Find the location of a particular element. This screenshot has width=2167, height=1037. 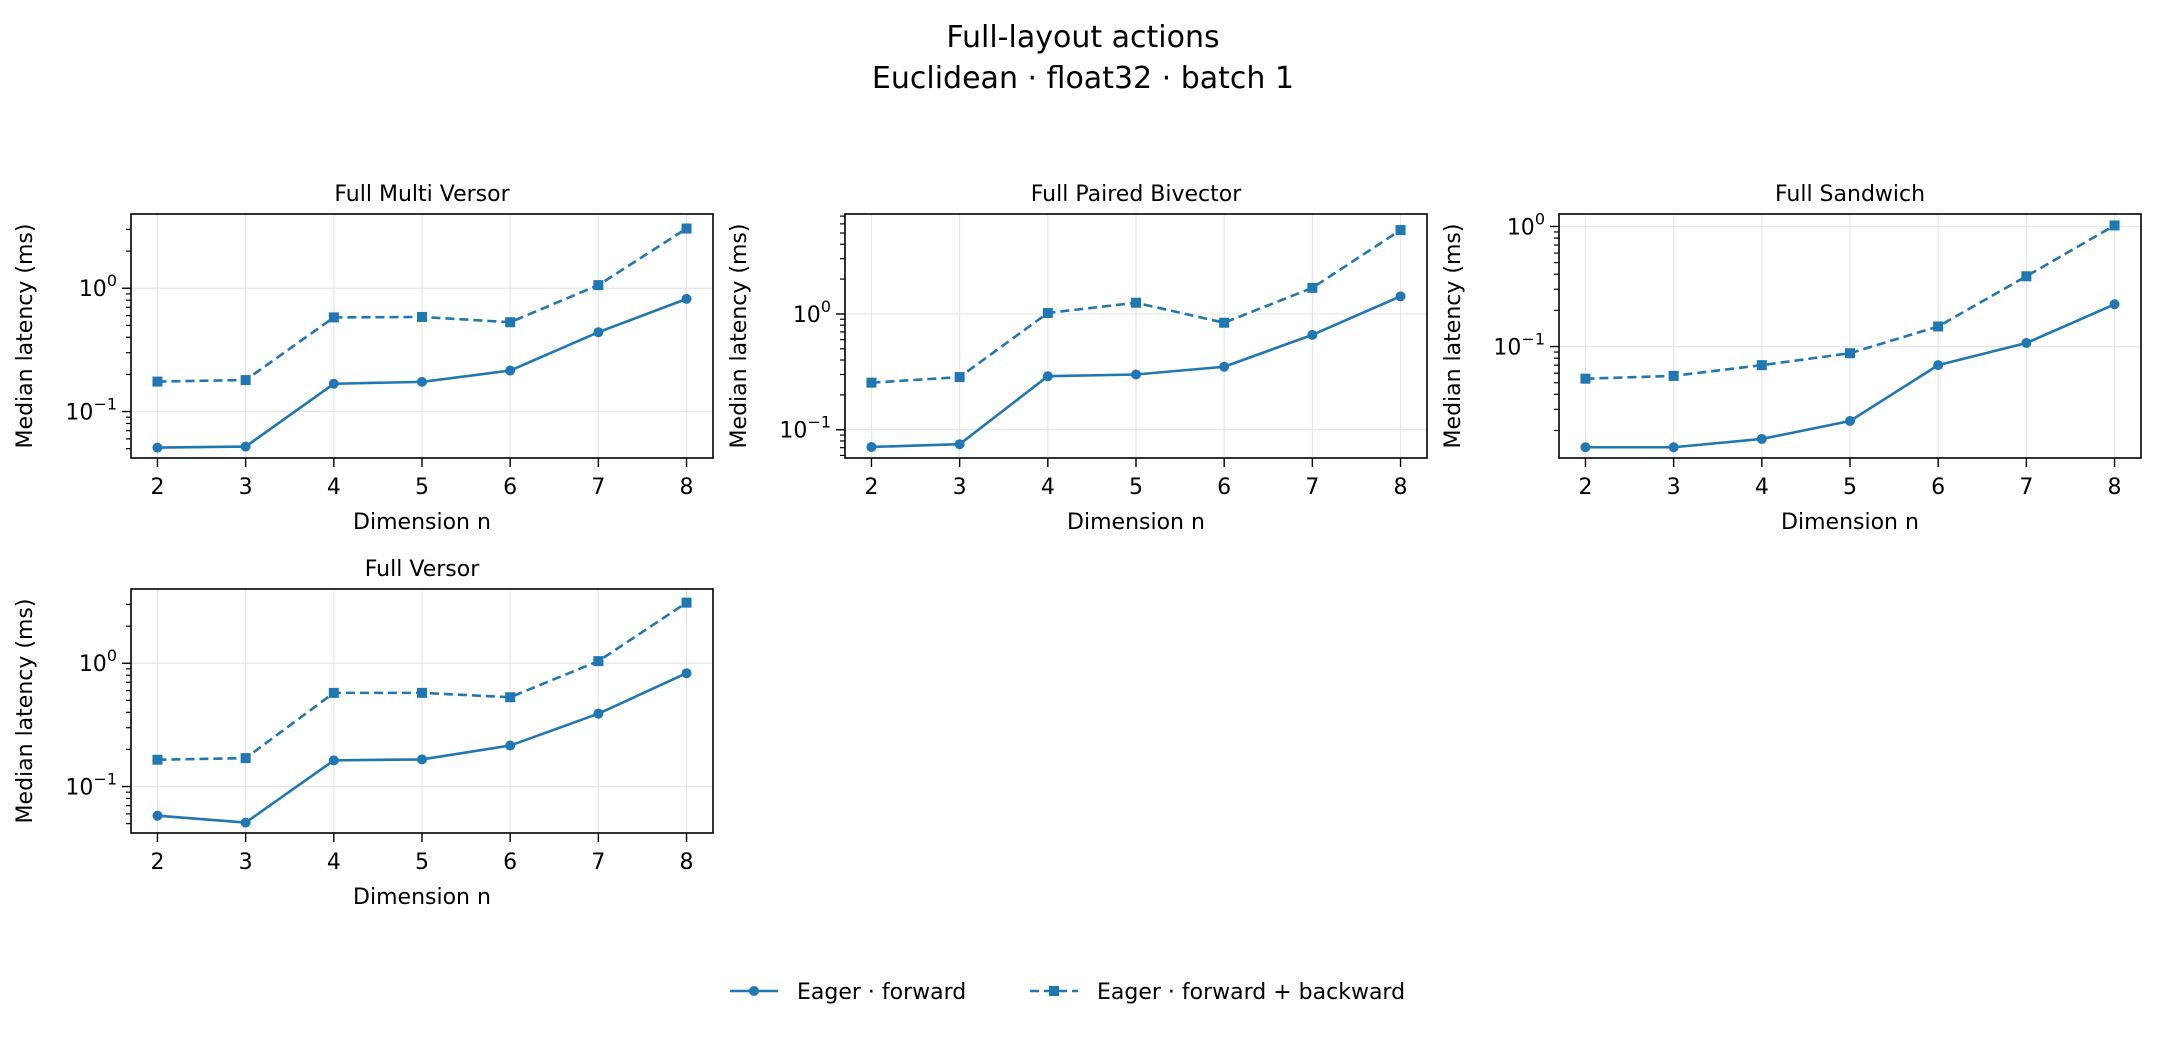

legend-label-forward-backward: Eager · forward + backward is located at coordinates (1251, 992).